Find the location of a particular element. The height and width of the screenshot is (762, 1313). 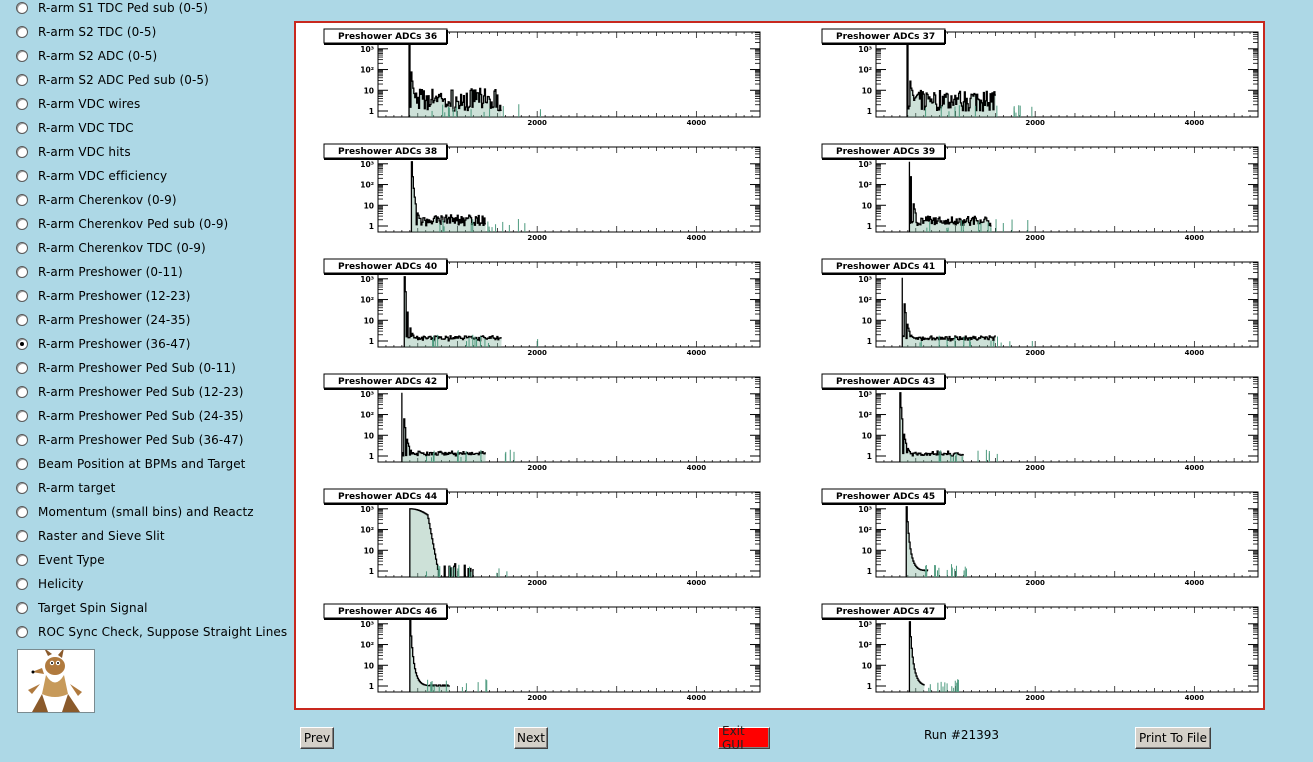

sidebar-radio-item: R-arm VDC wires is located at coordinates (78, 104).